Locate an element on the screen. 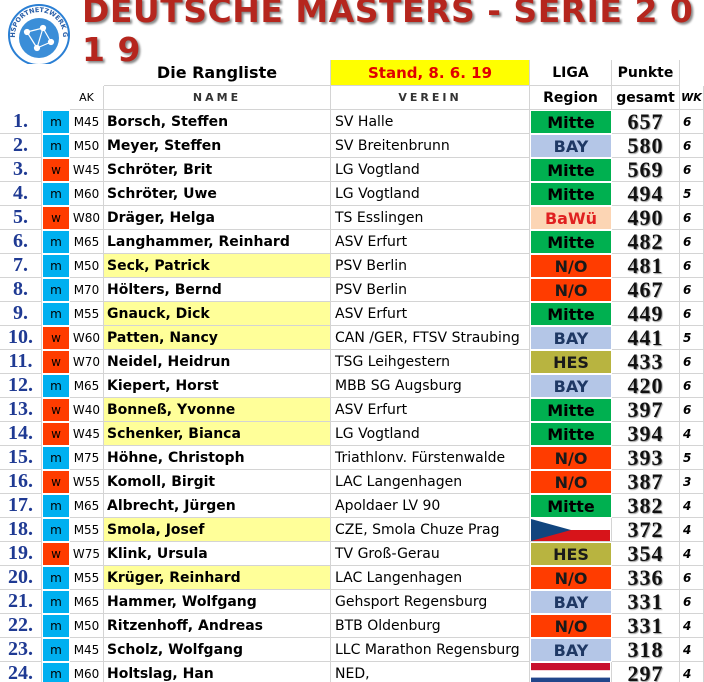  points: 297 is located at coordinates (646, 672).